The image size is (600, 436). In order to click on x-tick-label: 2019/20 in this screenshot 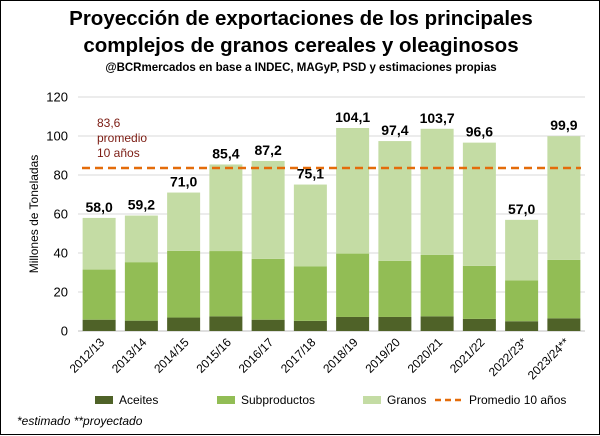, I will do `click(382, 355)`.